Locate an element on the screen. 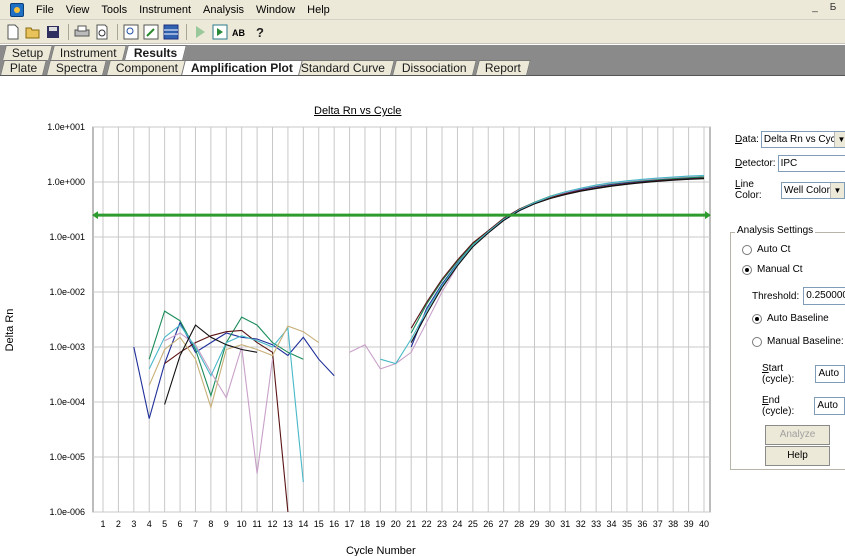  menu-help: Help is located at coordinates (318, 9).